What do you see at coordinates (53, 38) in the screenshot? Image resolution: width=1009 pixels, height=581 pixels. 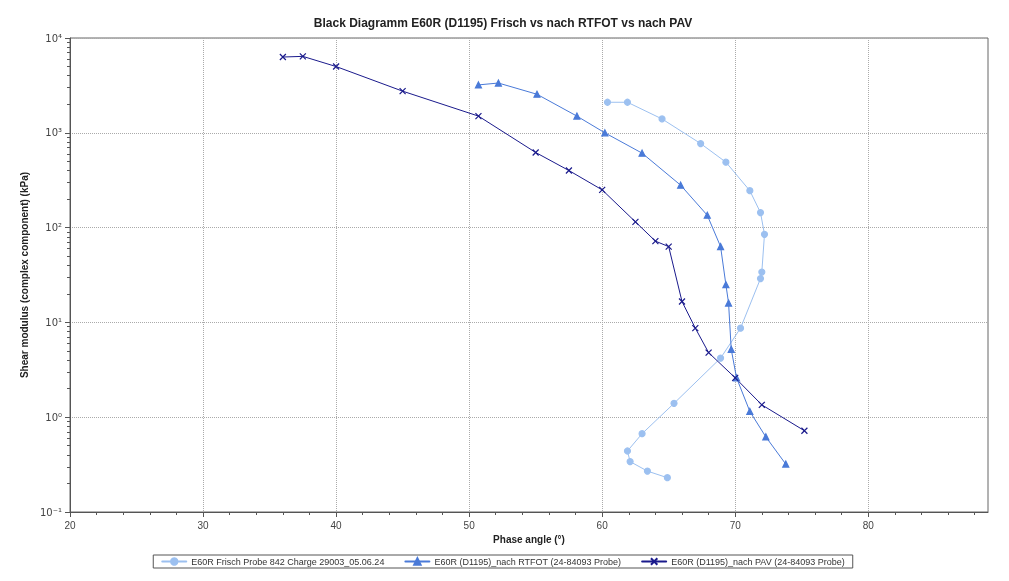 I see `y-tick-label: 10⁴` at bounding box center [53, 38].